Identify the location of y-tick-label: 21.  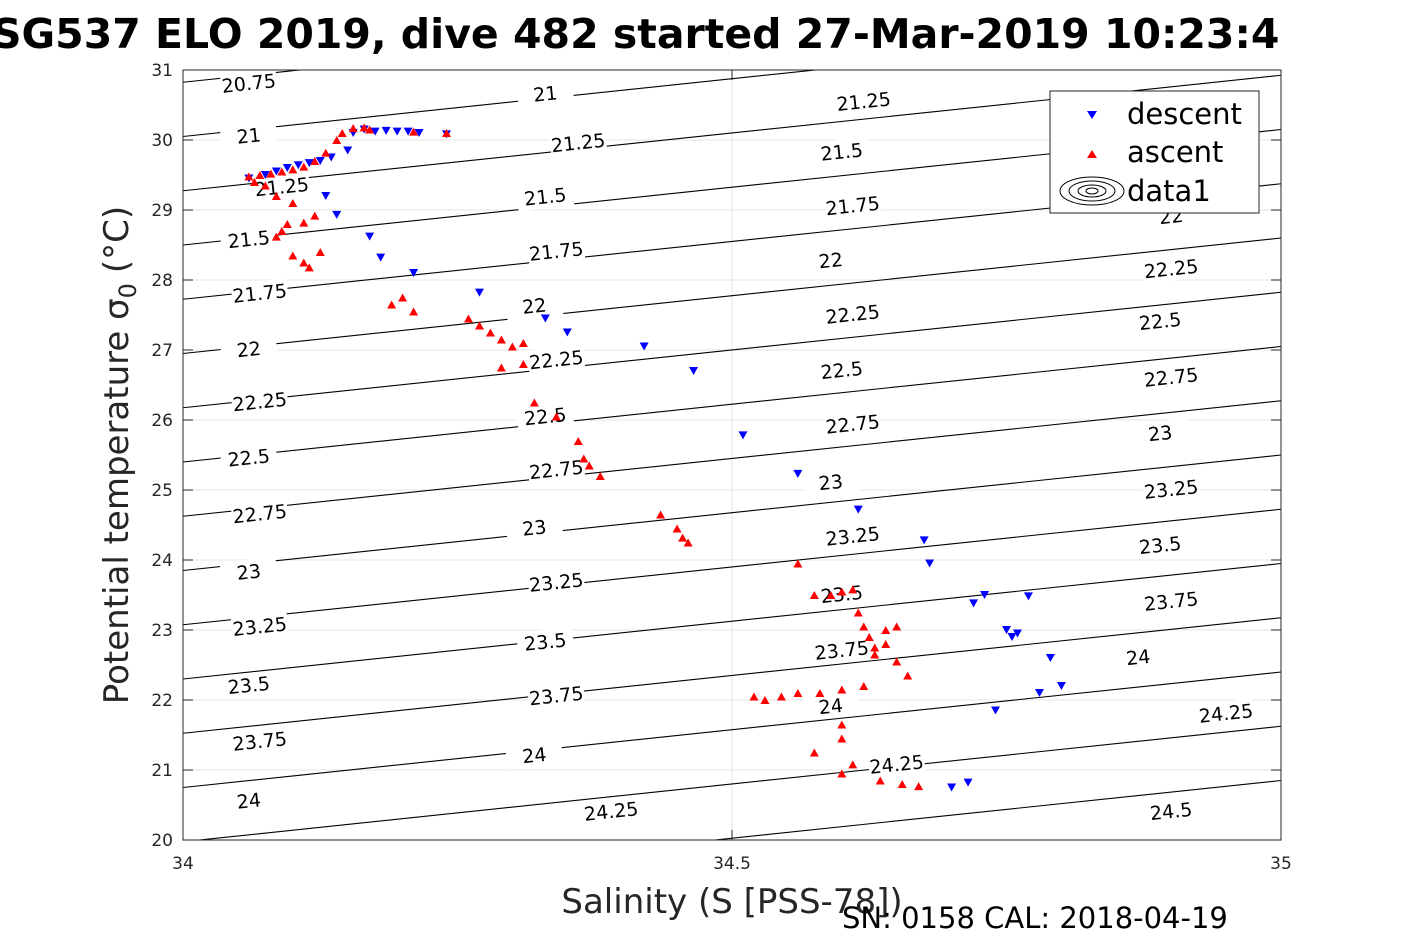
(162, 771).